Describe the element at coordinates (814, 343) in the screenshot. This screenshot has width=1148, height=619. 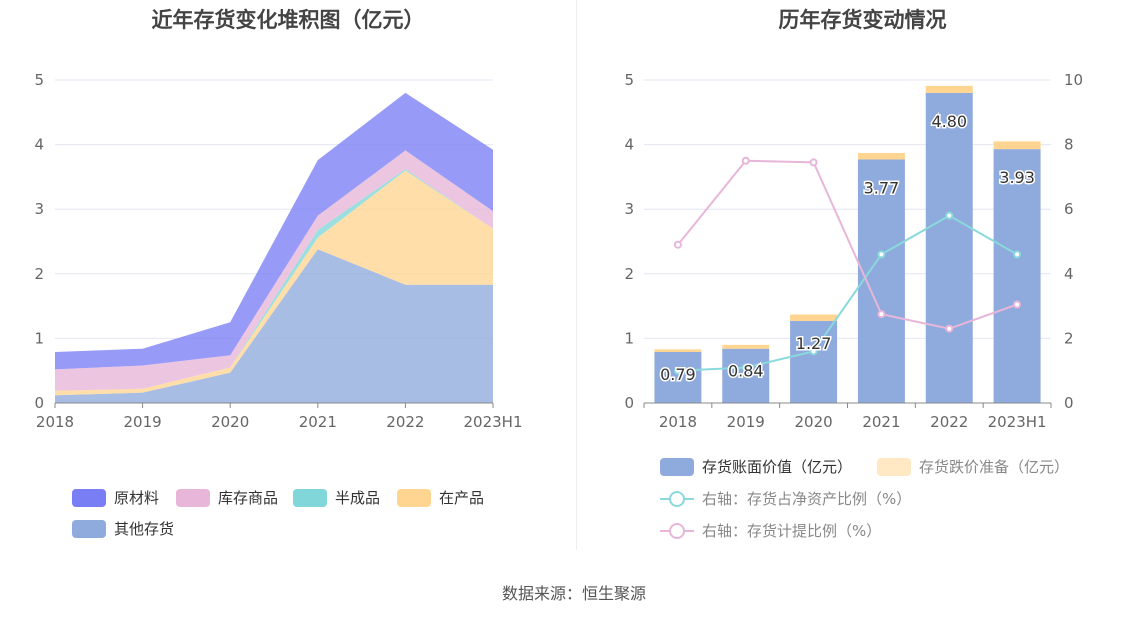
I see `bar-data-label: 1.27` at that location.